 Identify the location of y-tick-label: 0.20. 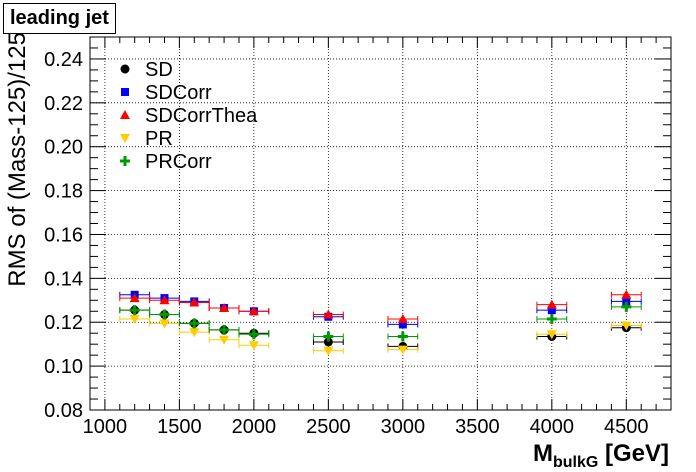
(63, 148).